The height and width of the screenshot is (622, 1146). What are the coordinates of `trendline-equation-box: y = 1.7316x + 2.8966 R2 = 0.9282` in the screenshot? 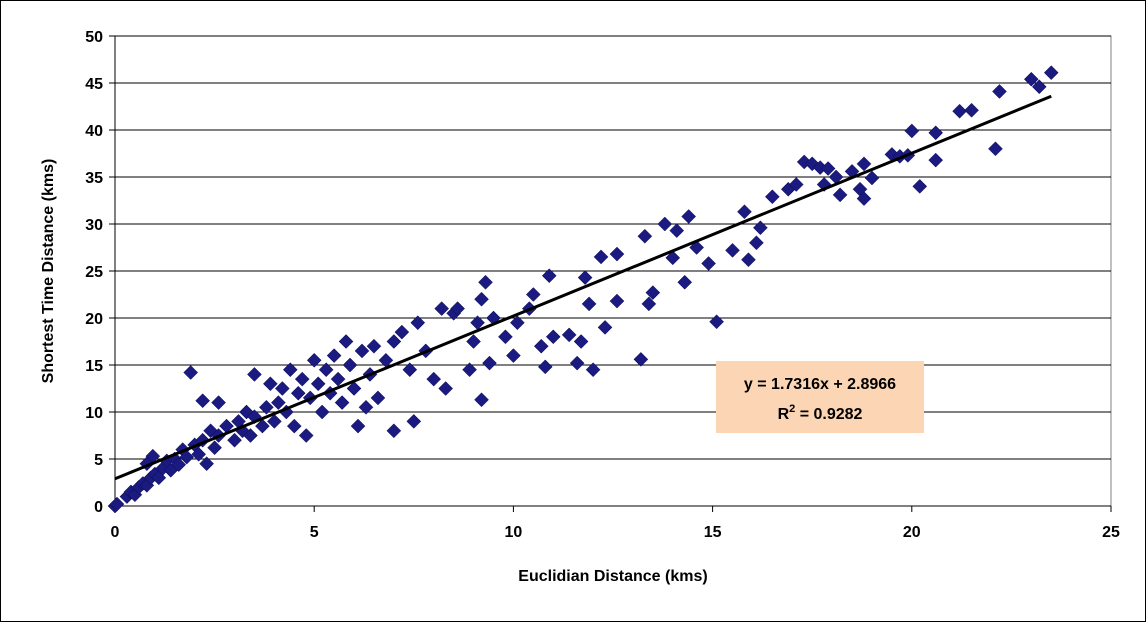 It's located at (820, 397).